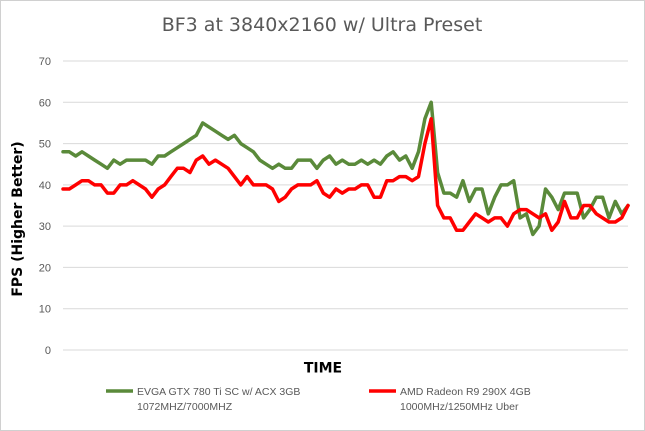 Image resolution: width=645 pixels, height=431 pixels. Describe the element at coordinates (459, 407) in the screenshot. I see `legend-sublabel-2: 1000MHz/1250MHz Uber` at that location.